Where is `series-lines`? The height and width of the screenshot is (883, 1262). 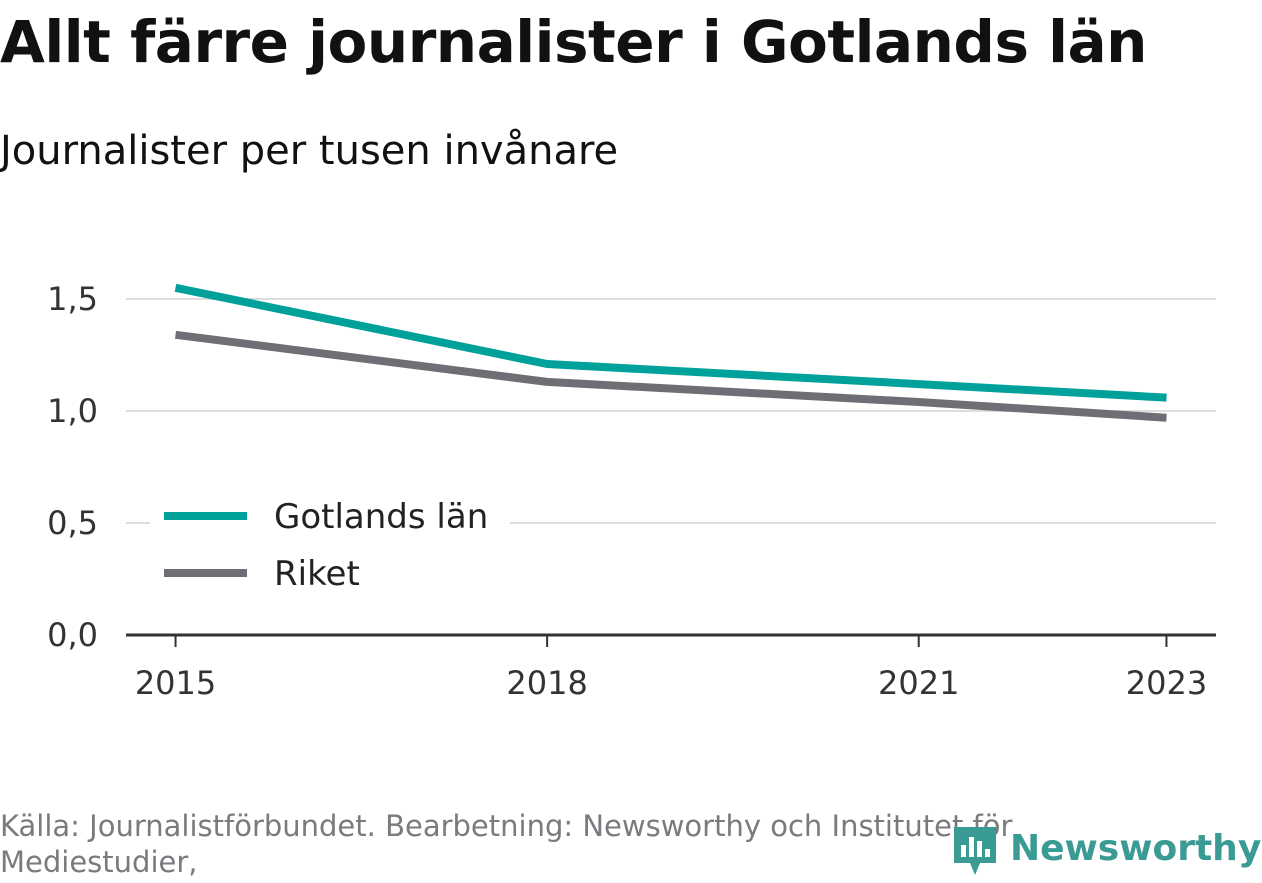
series-lines is located at coordinates (670, 352).